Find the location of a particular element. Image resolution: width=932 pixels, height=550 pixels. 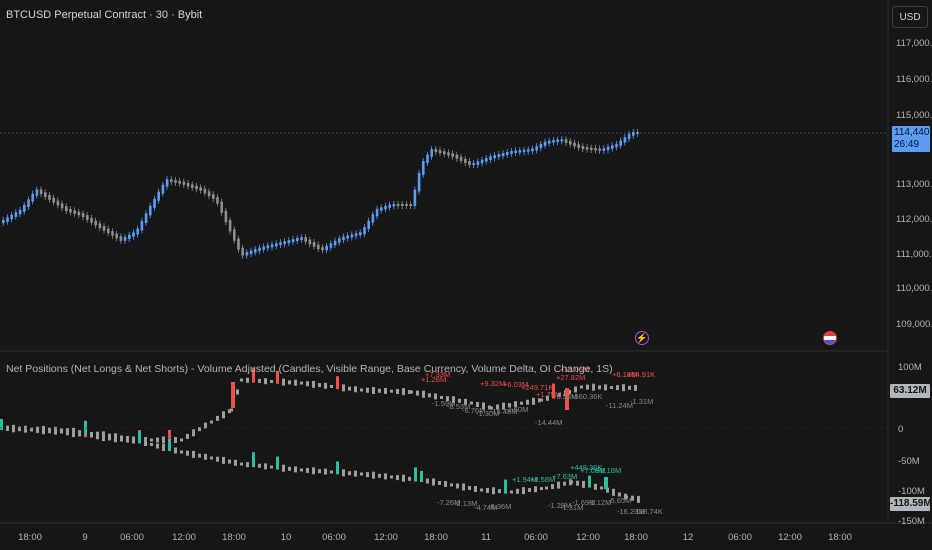

annotation-label: -1.12M is located at coordinates (599, 502).